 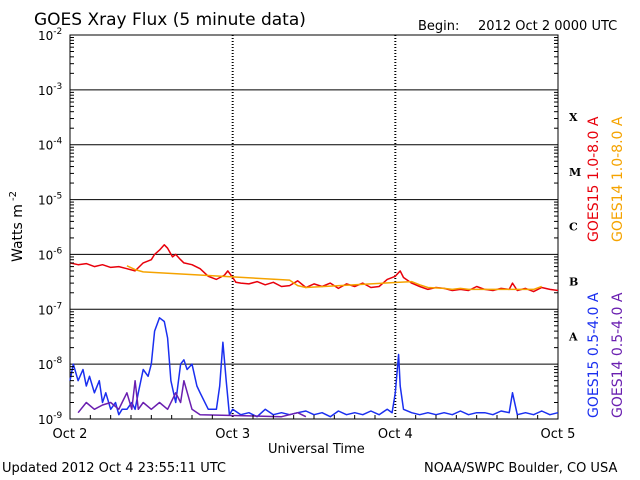 I want to click on y-tick-label-4: 10⁻⁶, so click(x=50, y=254).